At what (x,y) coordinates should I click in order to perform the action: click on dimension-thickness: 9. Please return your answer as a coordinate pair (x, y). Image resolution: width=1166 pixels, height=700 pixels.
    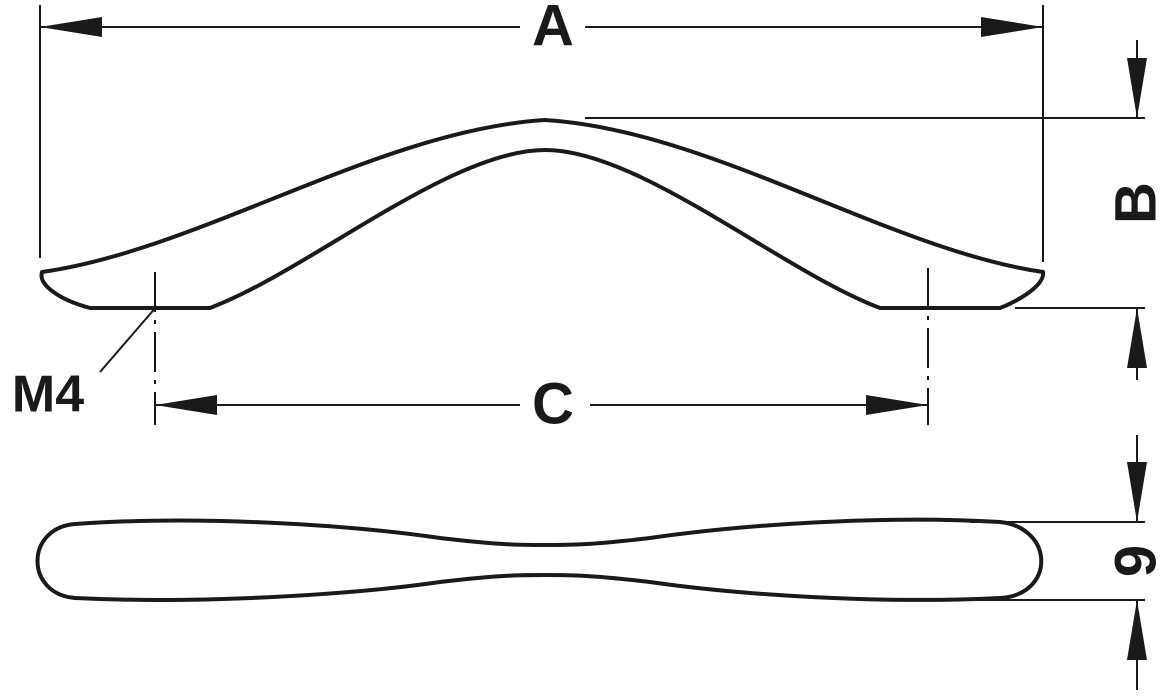
    Looking at the image, I should click on (1134, 562).